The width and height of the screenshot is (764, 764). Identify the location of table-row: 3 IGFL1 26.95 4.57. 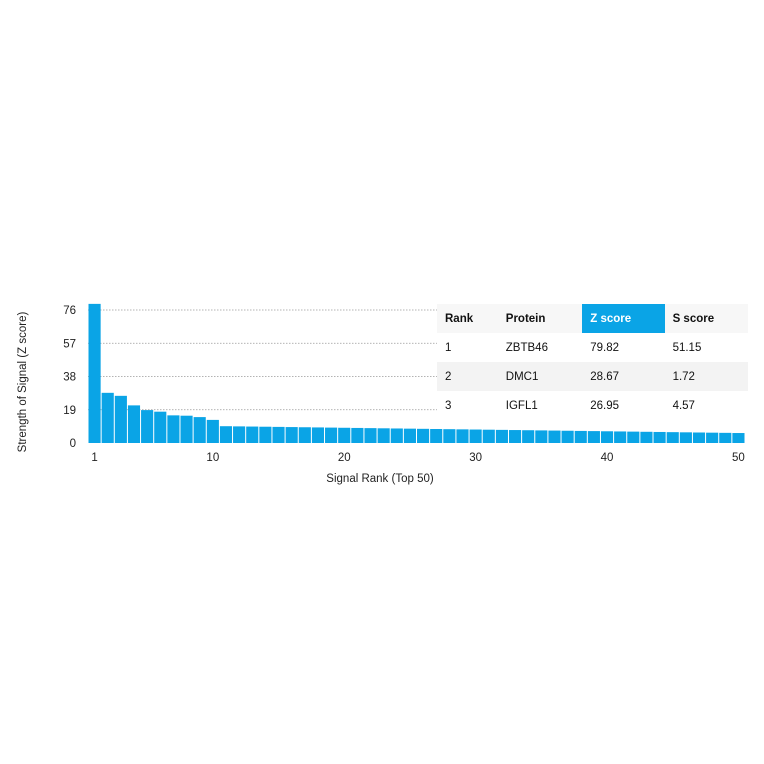
(592, 405).